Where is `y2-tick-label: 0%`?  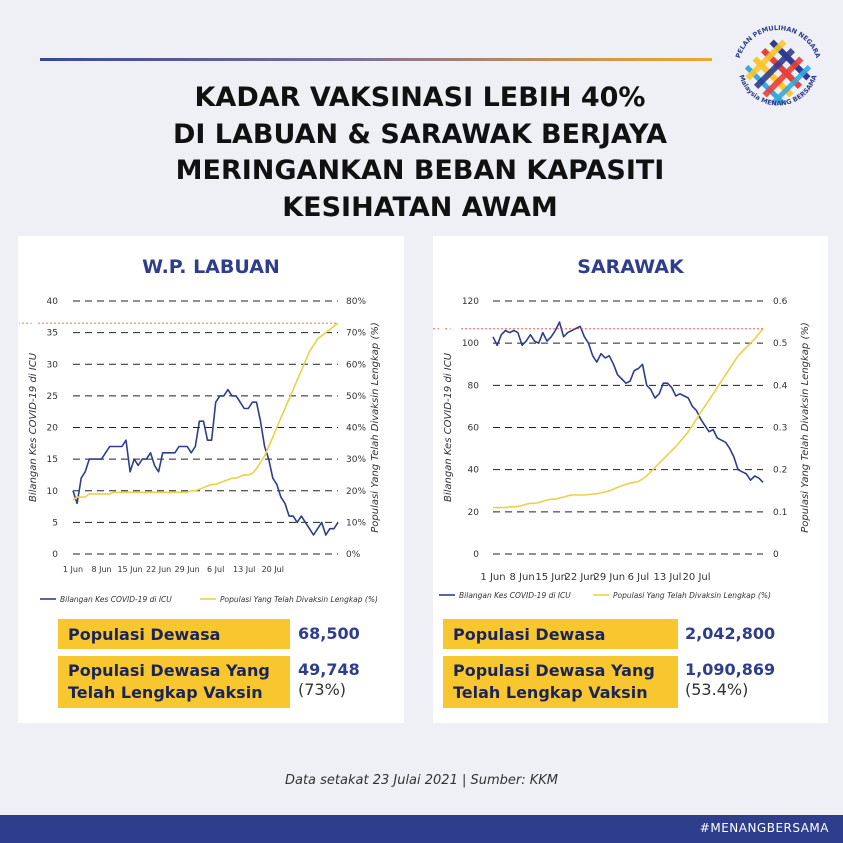 y2-tick-label: 0% is located at coordinates (353, 555).